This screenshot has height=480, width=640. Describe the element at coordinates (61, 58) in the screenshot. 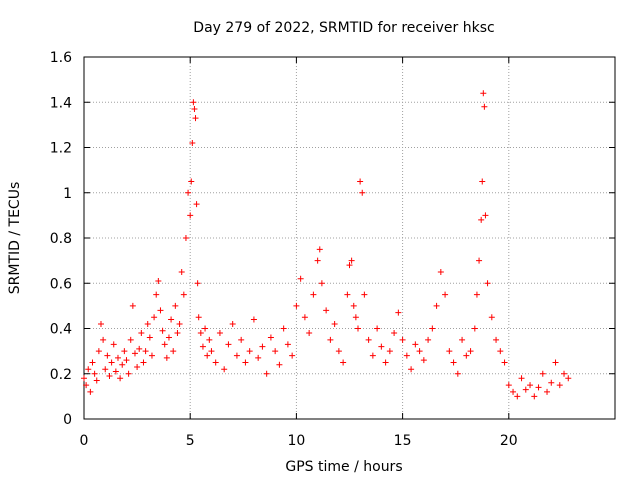

I see `y-tick-label: 1.6` at that location.